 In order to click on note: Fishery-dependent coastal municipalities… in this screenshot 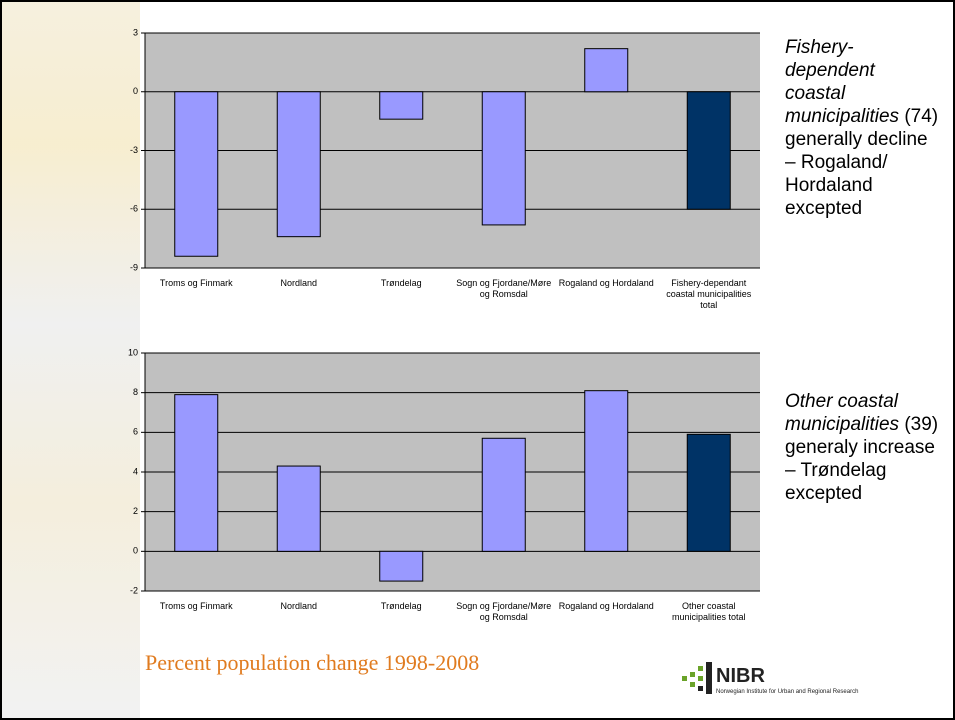, I will do `click(862, 128)`.